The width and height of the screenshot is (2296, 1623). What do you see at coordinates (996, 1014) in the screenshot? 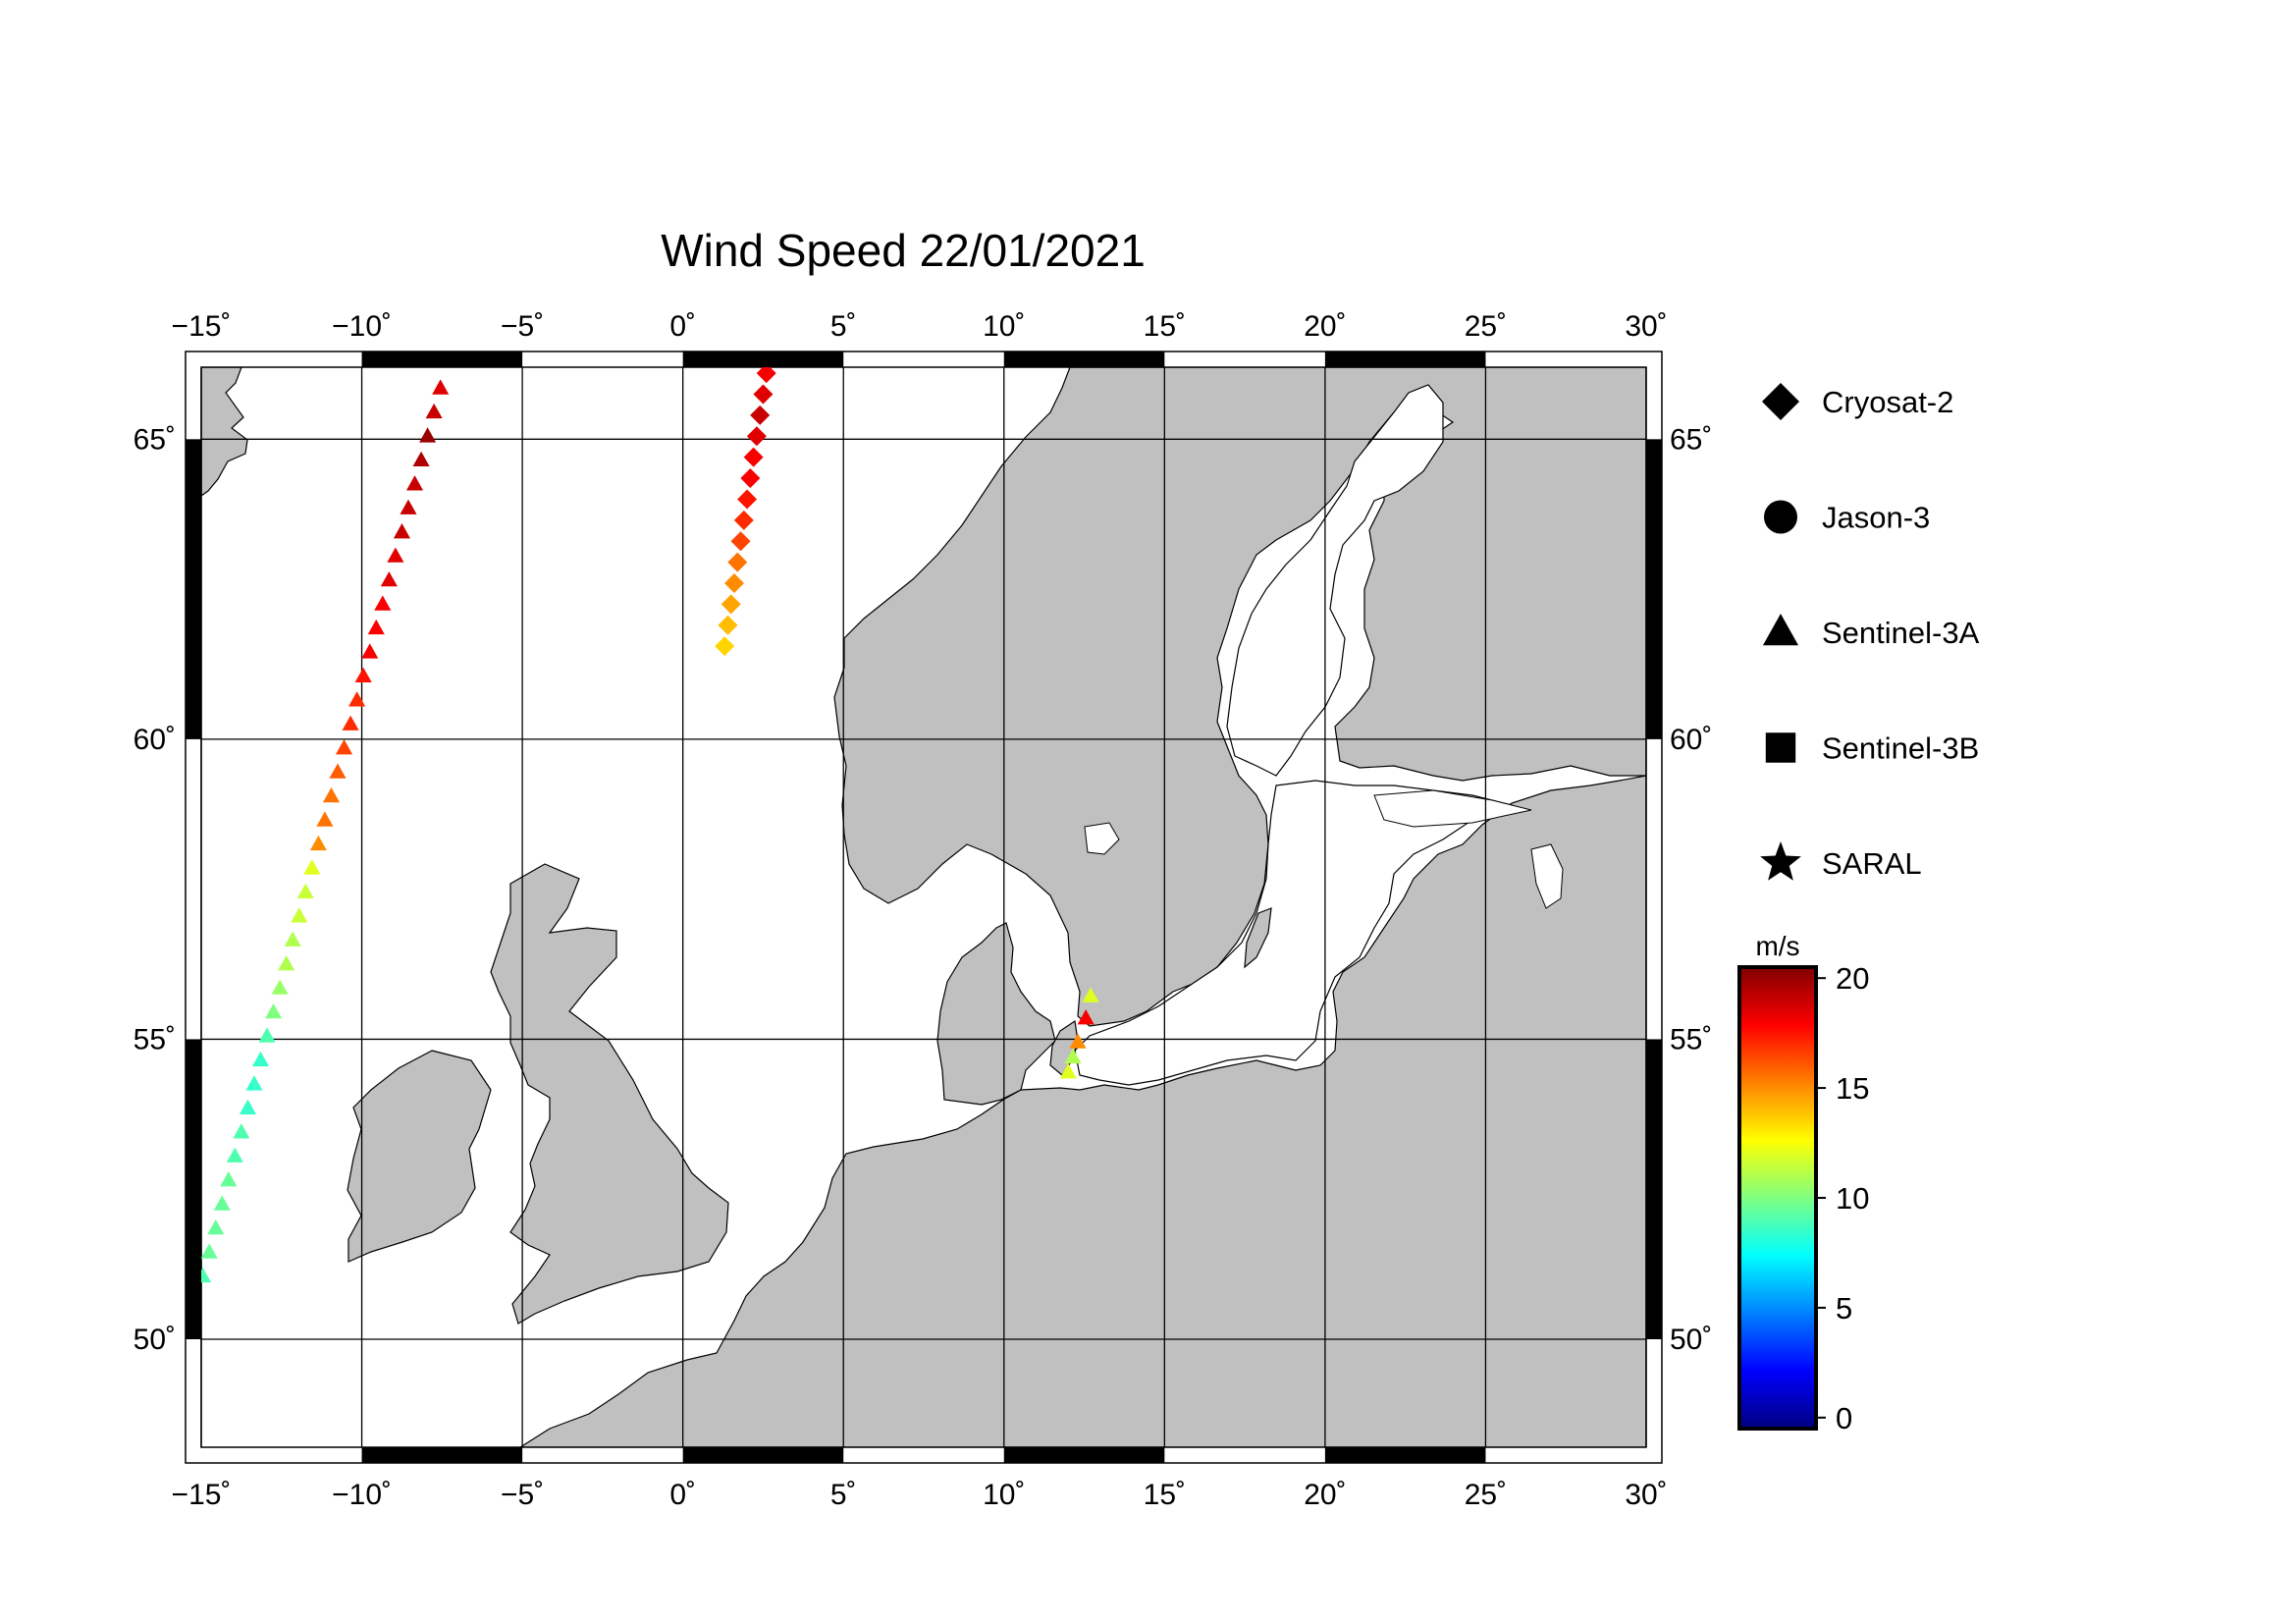
I see `jutland-denmark` at bounding box center [996, 1014].